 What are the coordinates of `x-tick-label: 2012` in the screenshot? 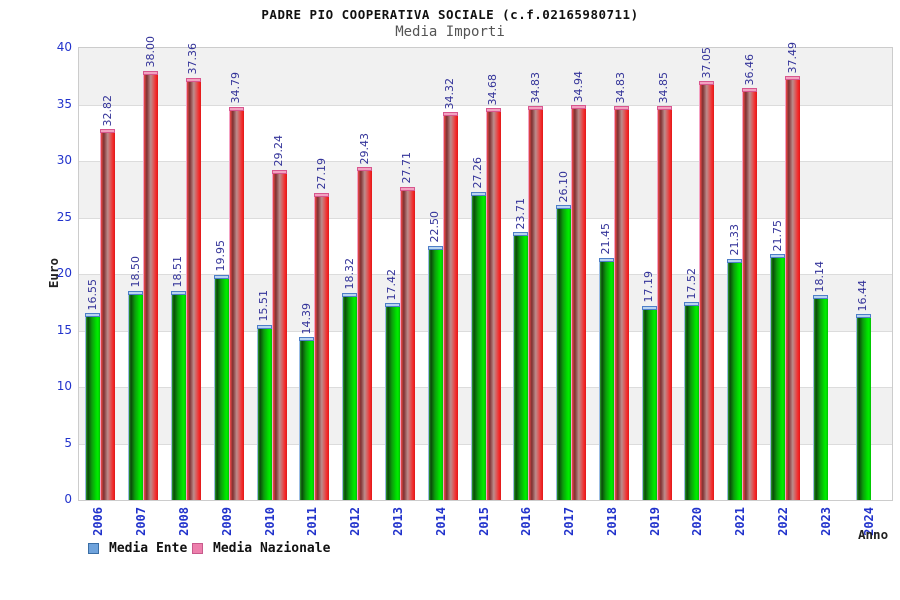 It's located at (355, 521).